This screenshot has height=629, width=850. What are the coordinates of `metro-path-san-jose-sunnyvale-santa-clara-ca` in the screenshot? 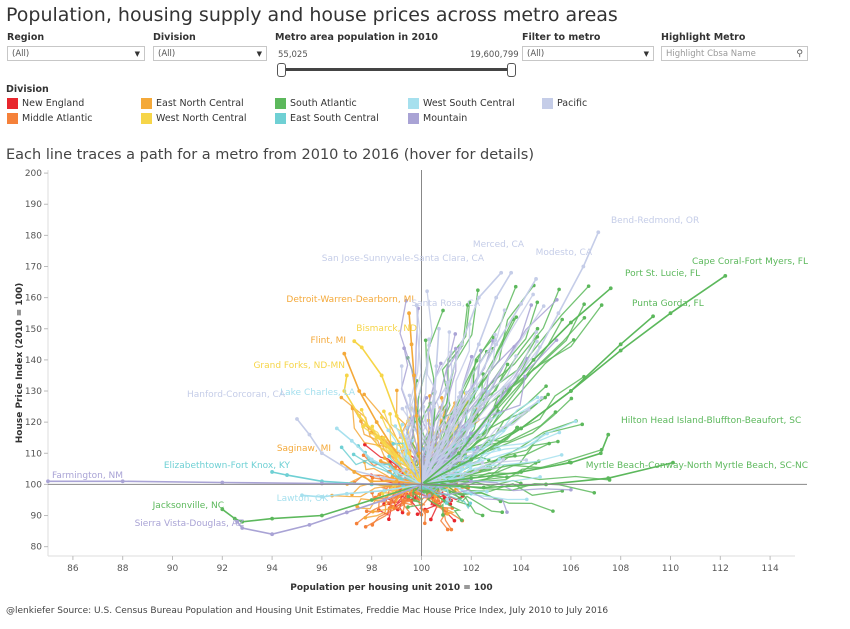 It's located at (461, 378).